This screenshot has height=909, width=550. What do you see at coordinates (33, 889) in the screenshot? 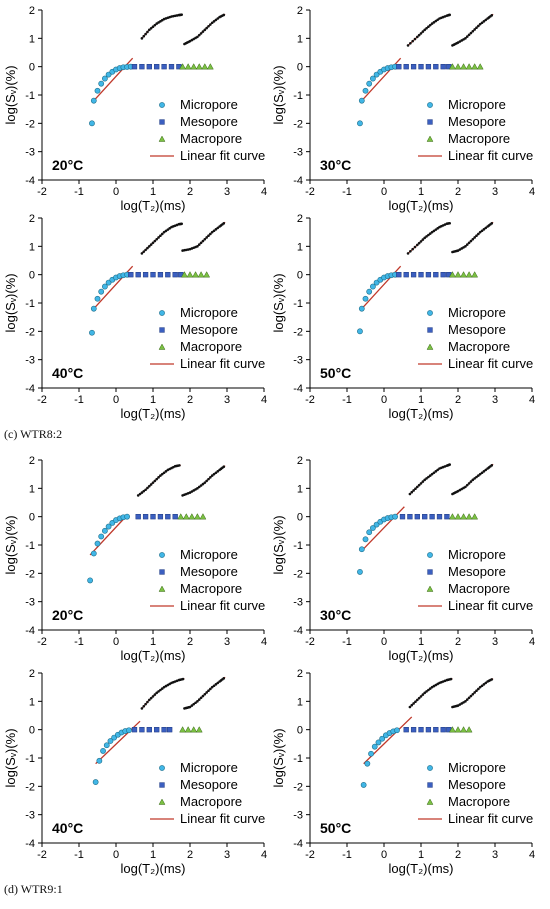
I see `caption-d: (d) WTR9:1` at bounding box center [33, 889].